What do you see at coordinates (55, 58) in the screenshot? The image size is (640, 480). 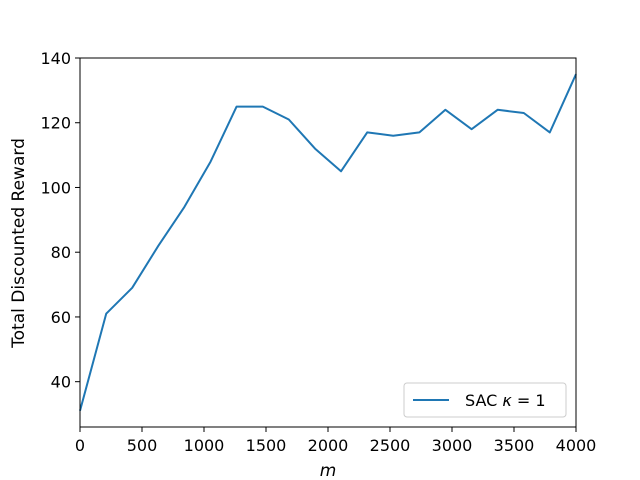 I see `y-tick-label: 140` at bounding box center [55, 58].